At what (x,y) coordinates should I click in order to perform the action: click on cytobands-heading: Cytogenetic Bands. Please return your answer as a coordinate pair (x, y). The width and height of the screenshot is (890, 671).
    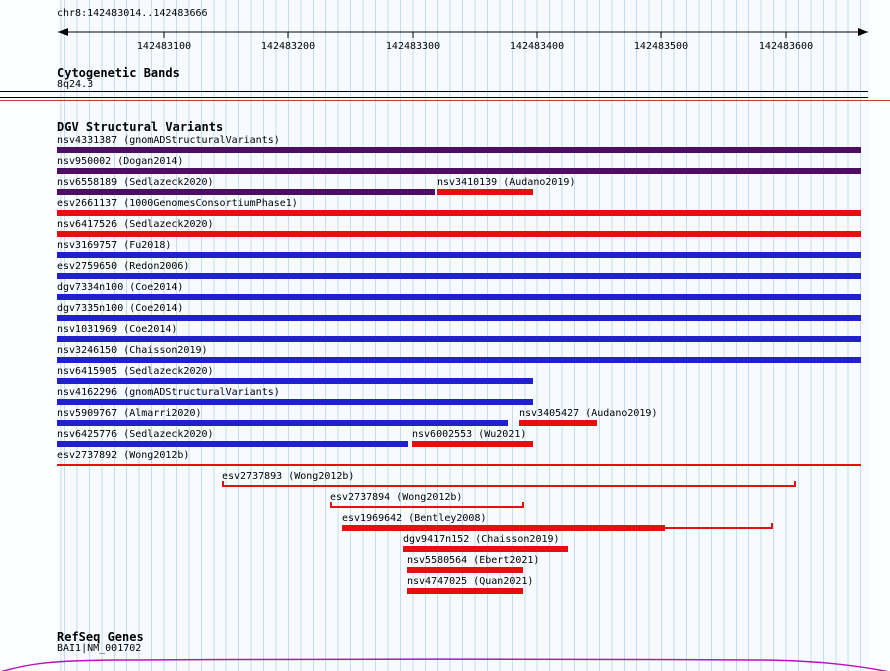
    Looking at the image, I should click on (118, 73).